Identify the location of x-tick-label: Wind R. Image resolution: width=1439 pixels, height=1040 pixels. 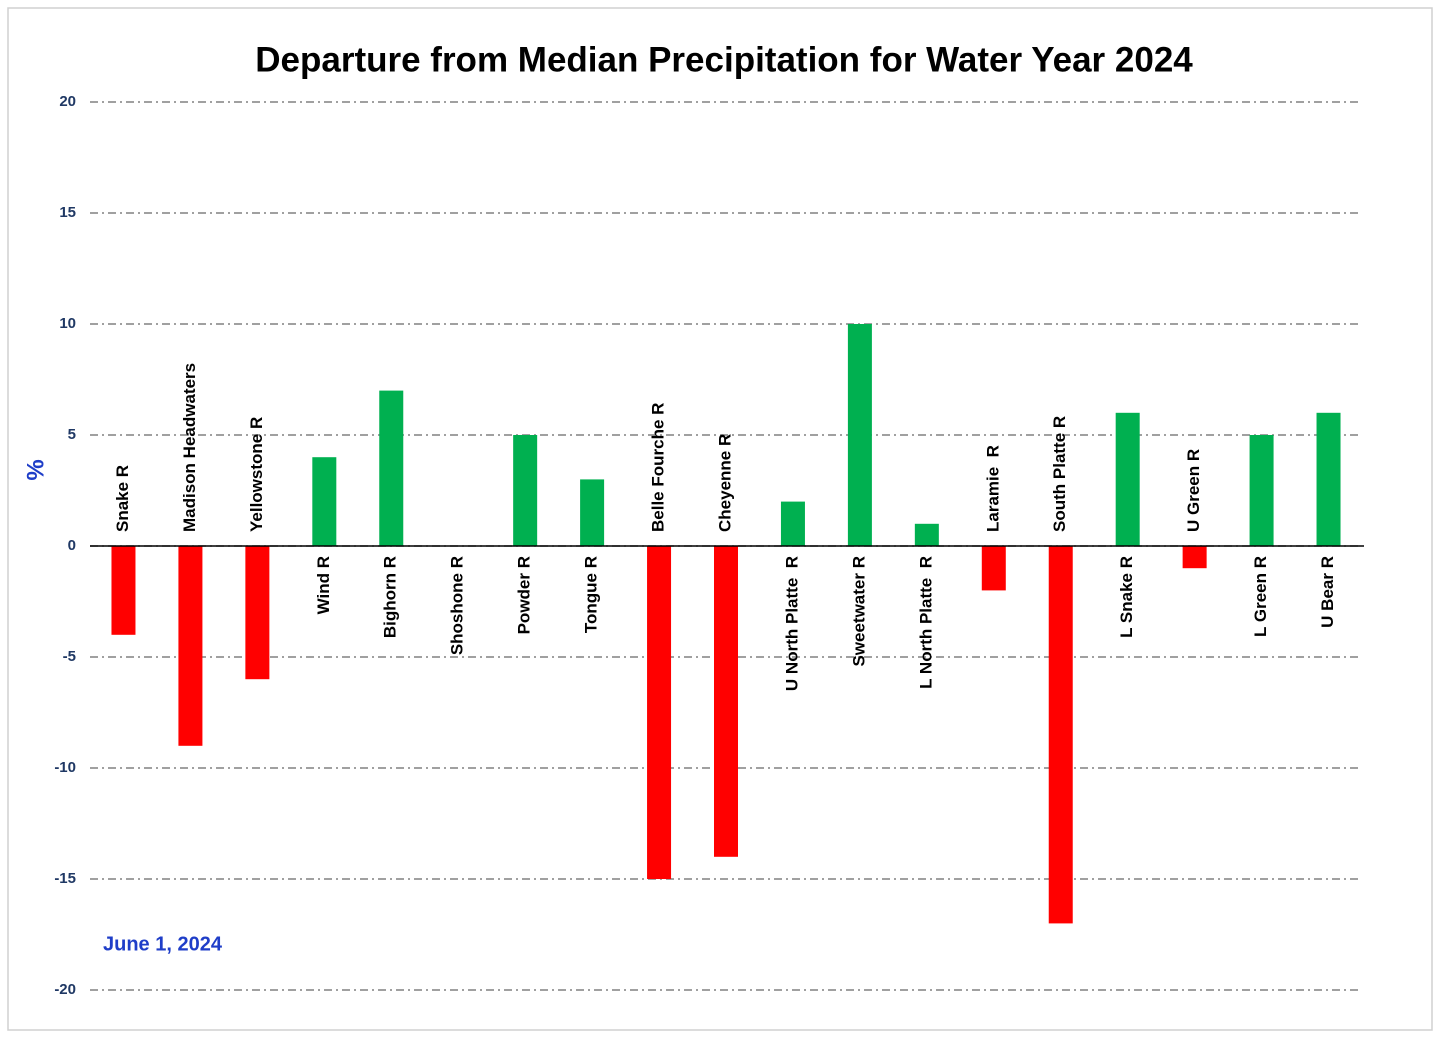
(323, 585).